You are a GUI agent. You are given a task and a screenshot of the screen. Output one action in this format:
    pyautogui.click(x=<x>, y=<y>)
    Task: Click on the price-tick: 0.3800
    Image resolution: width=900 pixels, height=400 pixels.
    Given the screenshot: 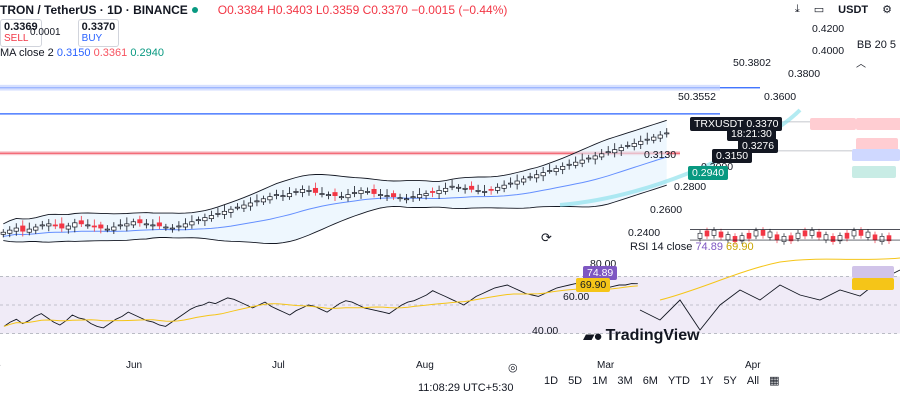 What is the action you would take?
    pyautogui.click(x=804, y=74)
    